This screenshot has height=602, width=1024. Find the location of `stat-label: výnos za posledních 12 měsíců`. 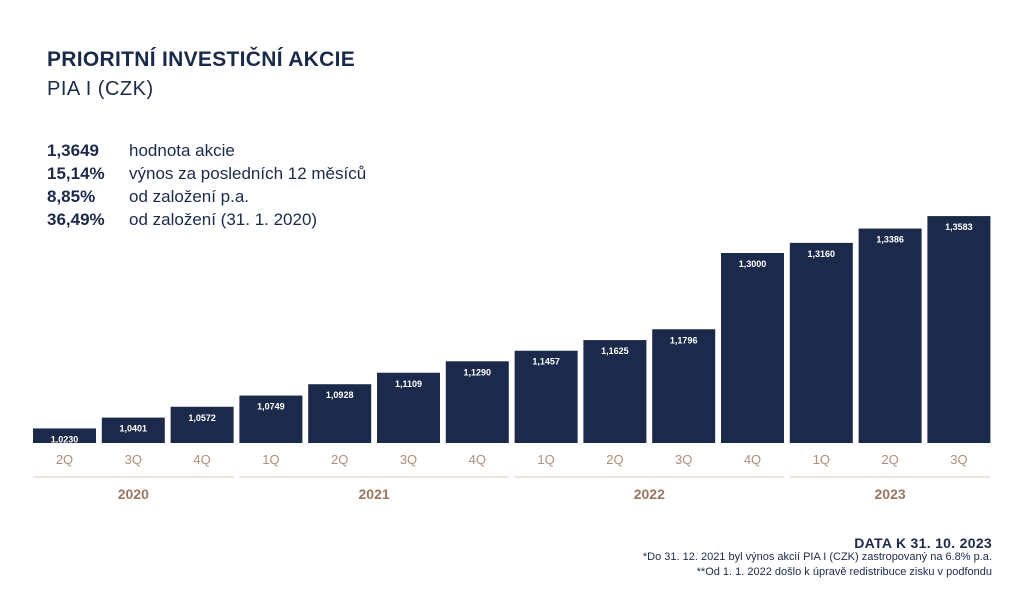

stat-label: výnos za posledních 12 měsíců is located at coordinates (248, 173).